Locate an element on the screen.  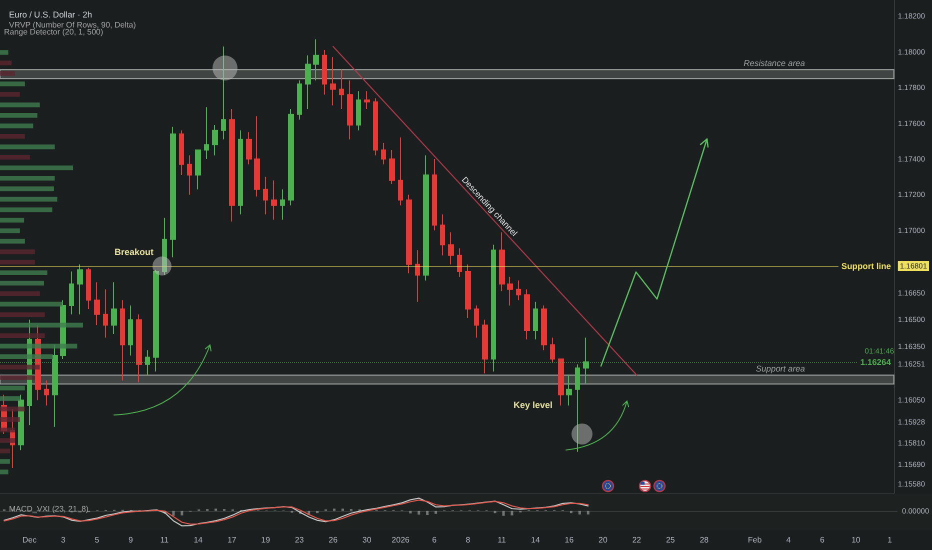
x-tick-label: 19 is located at coordinates (266, 540).